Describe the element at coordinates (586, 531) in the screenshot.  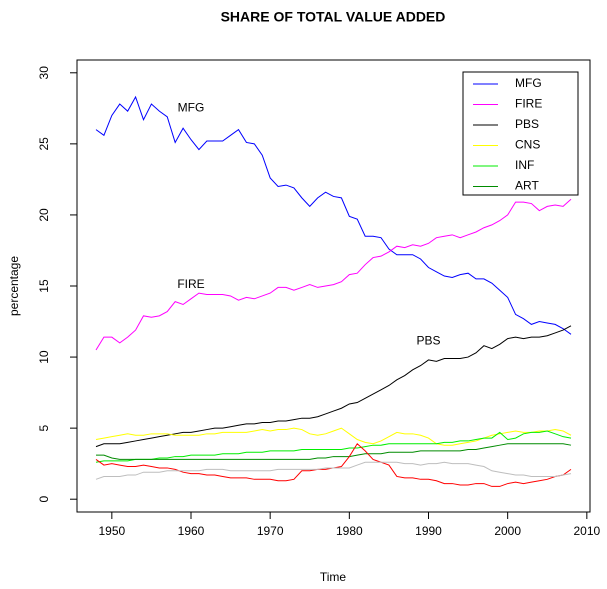
I see `x-tick-label: 2010` at that location.